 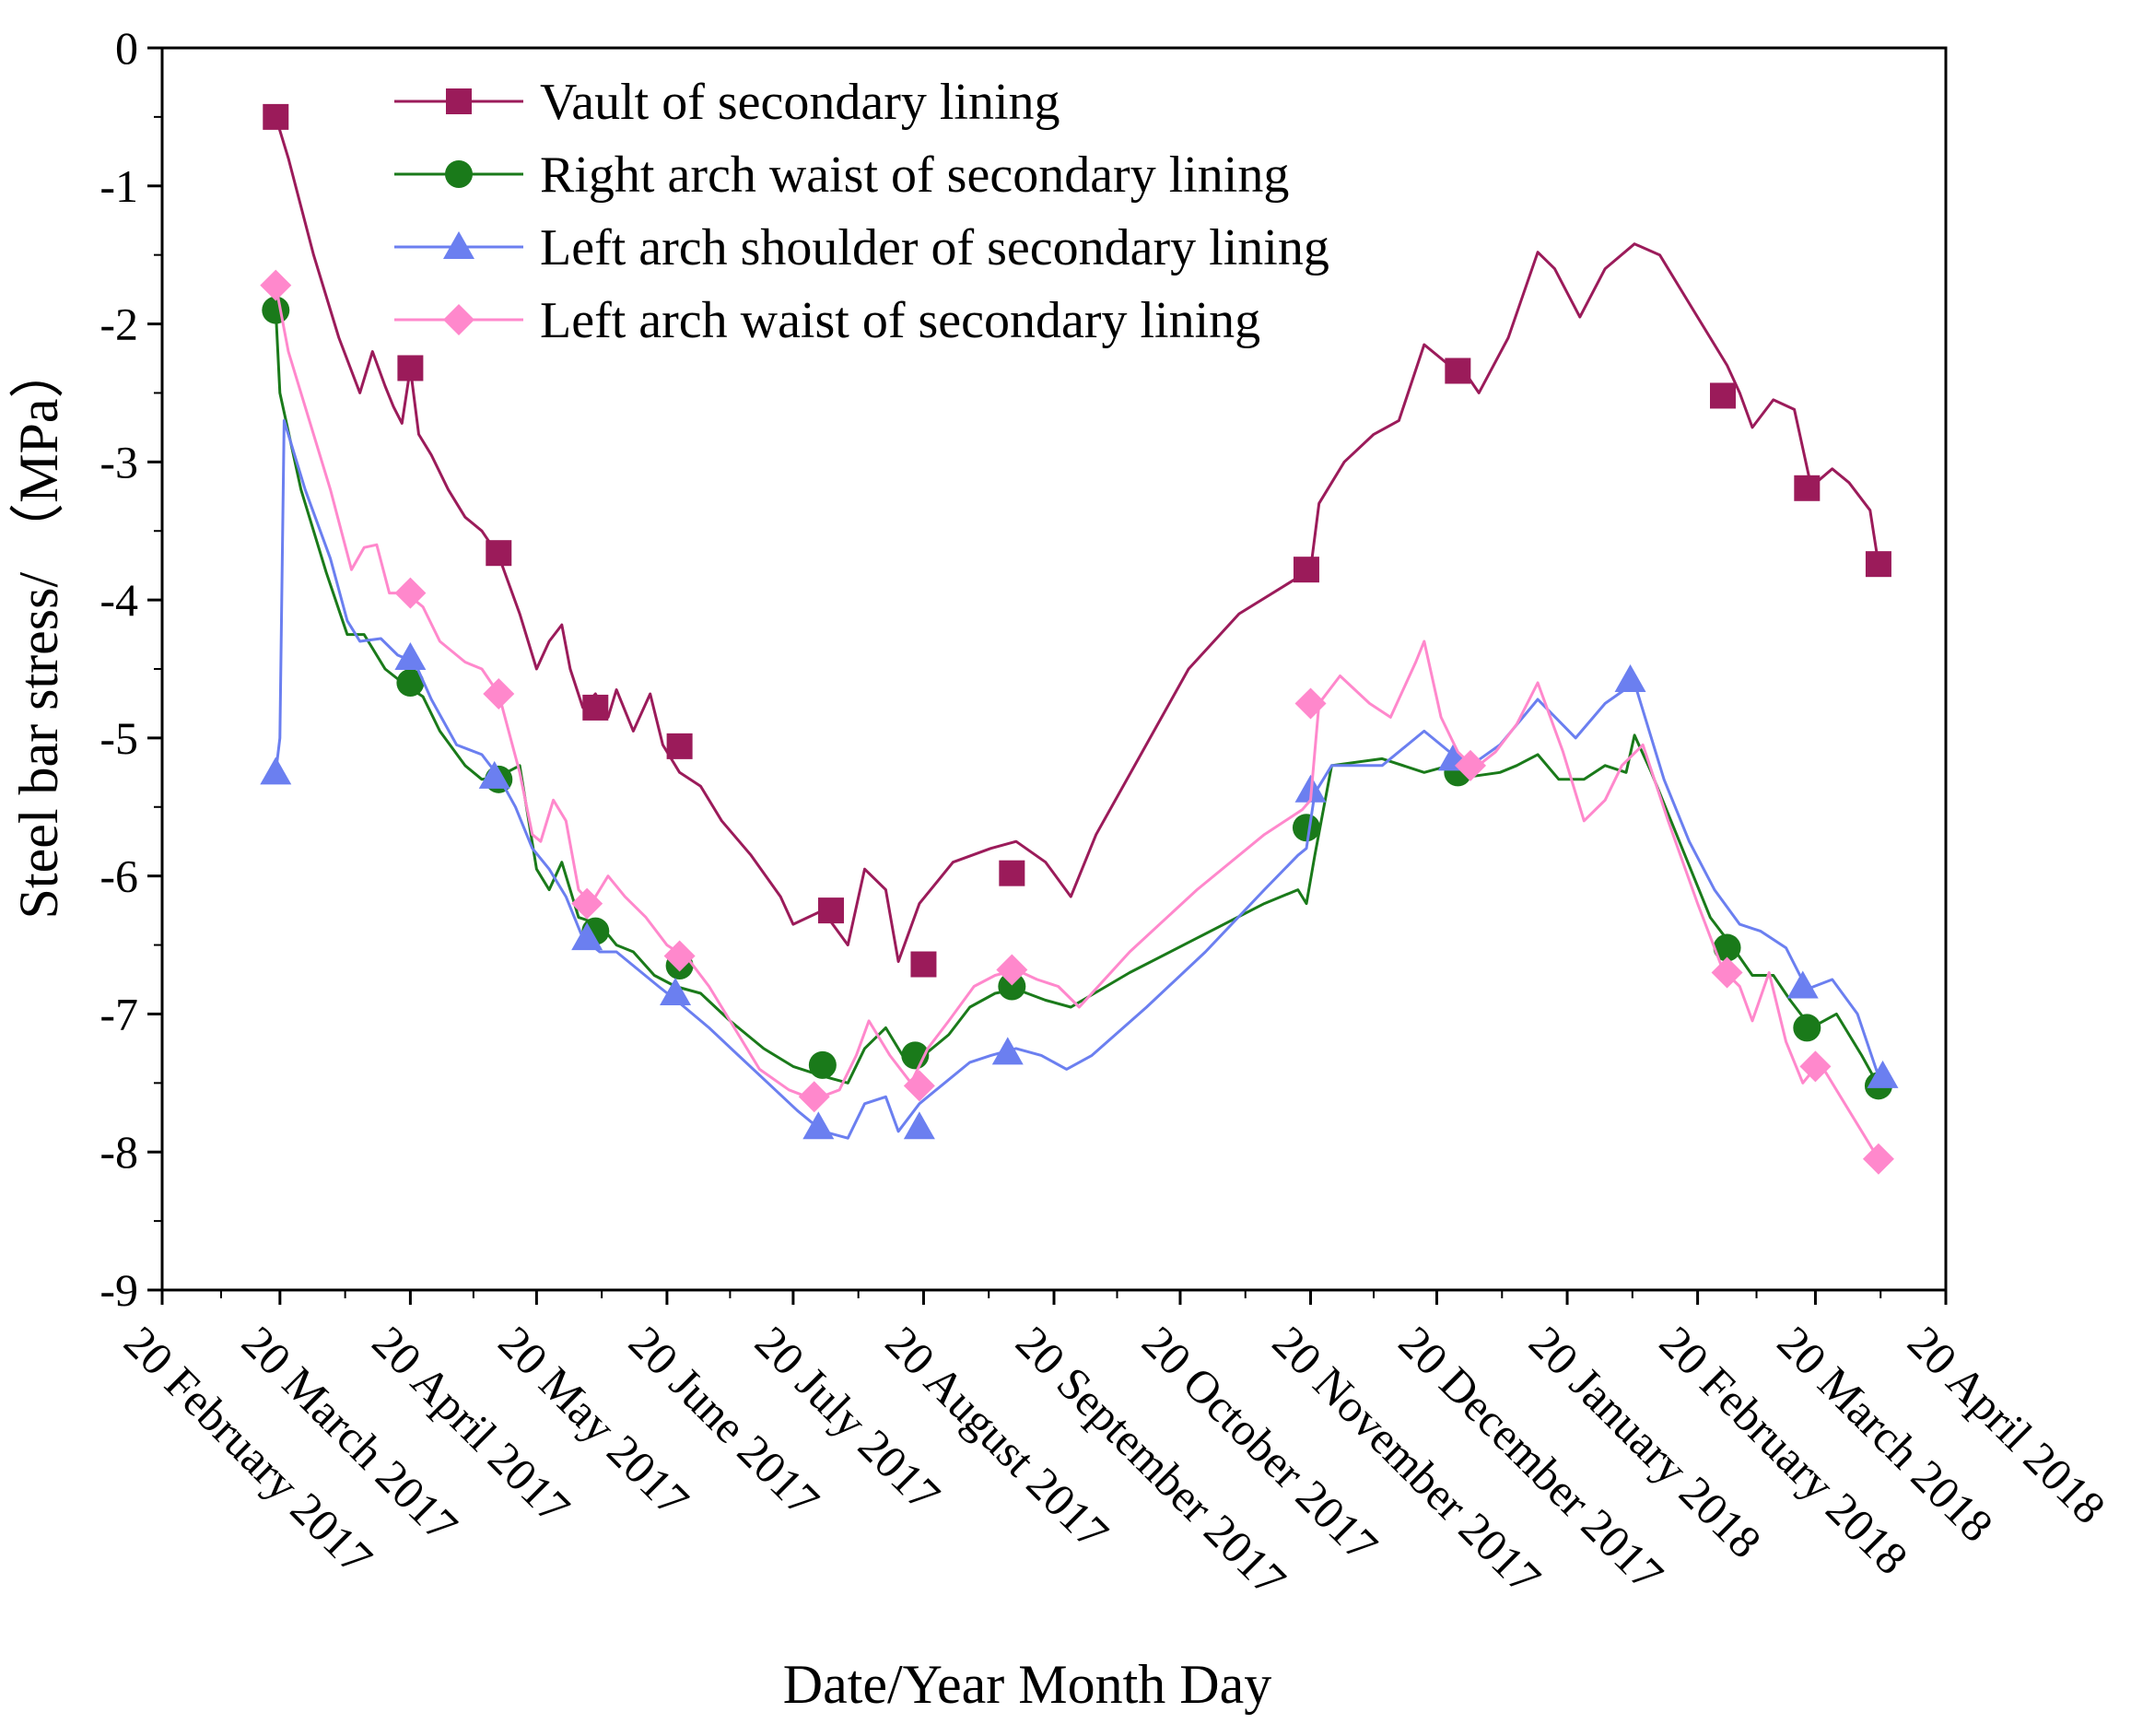 What do you see at coordinates (934, 247) in the screenshot?
I see `legend-label: Left arch shoulder of secondary lining` at bounding box center [934, 247].